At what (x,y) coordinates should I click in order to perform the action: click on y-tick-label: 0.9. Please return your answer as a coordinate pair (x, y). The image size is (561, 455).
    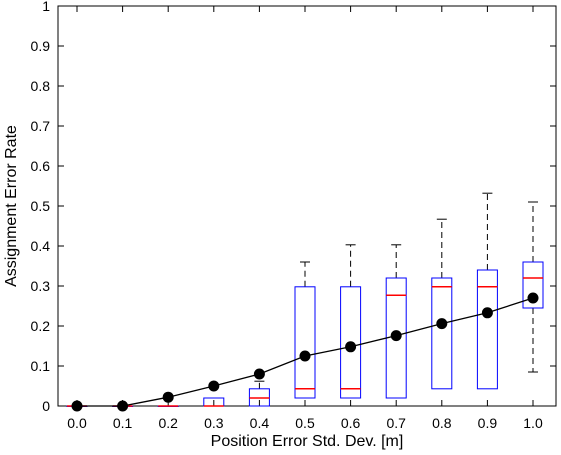
    Looking at the image, I should click on (41, 46).